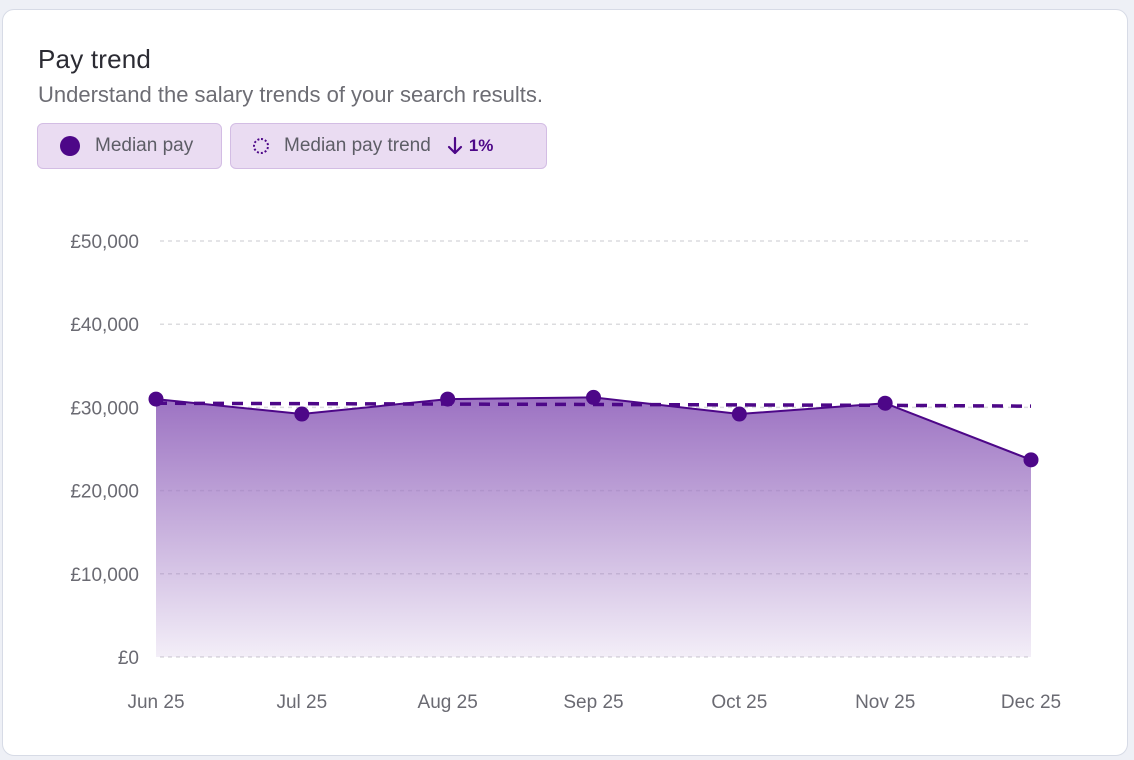 The width and height of the screenshot is (1134, 760). I want to click on legend-median-pay-trend-toggle: Median pay trend 1%, so click(388, 146).